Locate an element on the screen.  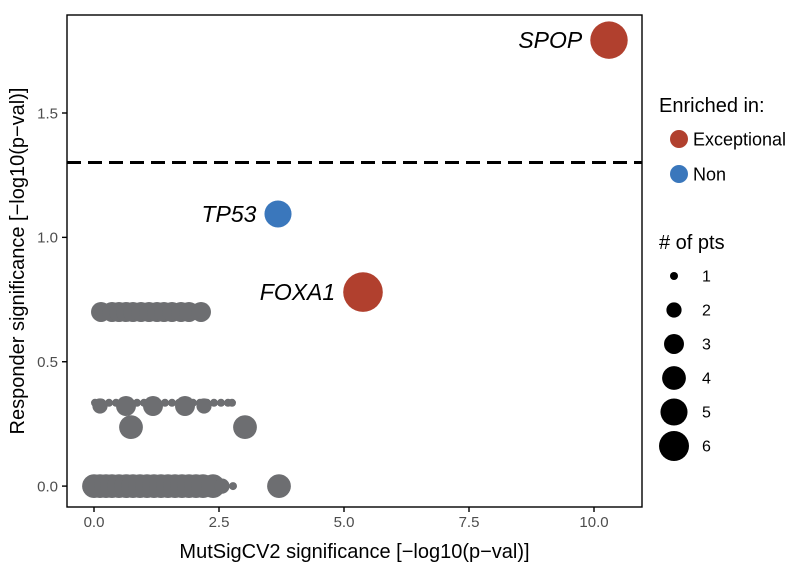
data-point-tp53 is located at coordinates (278, 214).